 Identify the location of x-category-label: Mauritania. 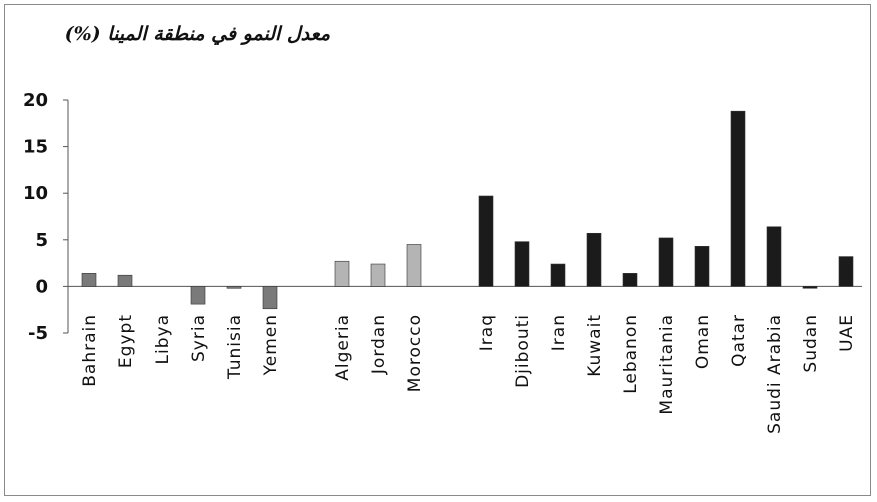
(667, 364).